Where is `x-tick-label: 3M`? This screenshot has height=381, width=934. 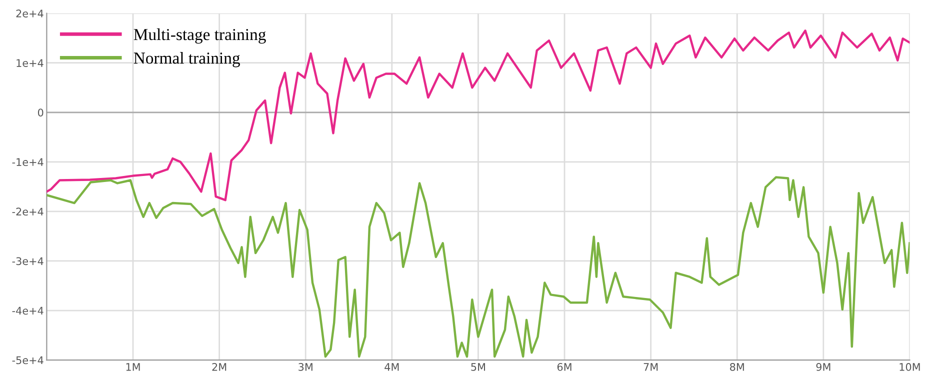
x-tick-label: 3M is located at coordinates (305, 367).